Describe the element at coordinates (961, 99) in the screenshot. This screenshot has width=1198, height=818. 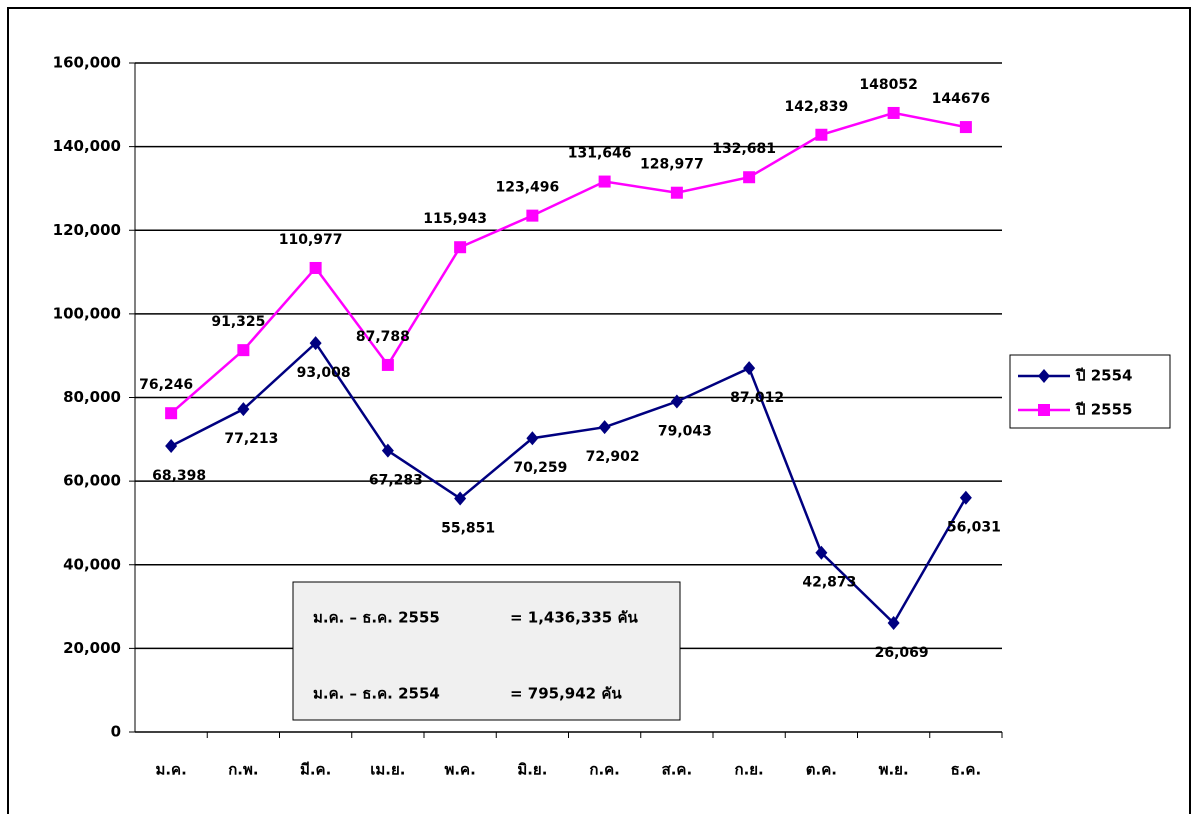
I see `data-label: 144676` at that location.